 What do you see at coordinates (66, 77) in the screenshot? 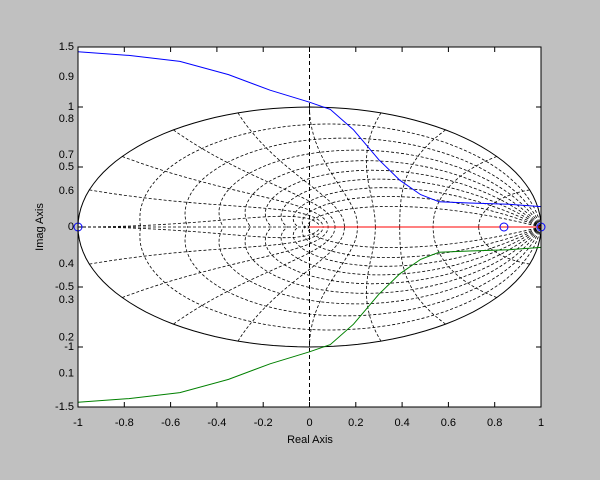
I see `grid-label: 0.9` at bounding box center [66, 77].